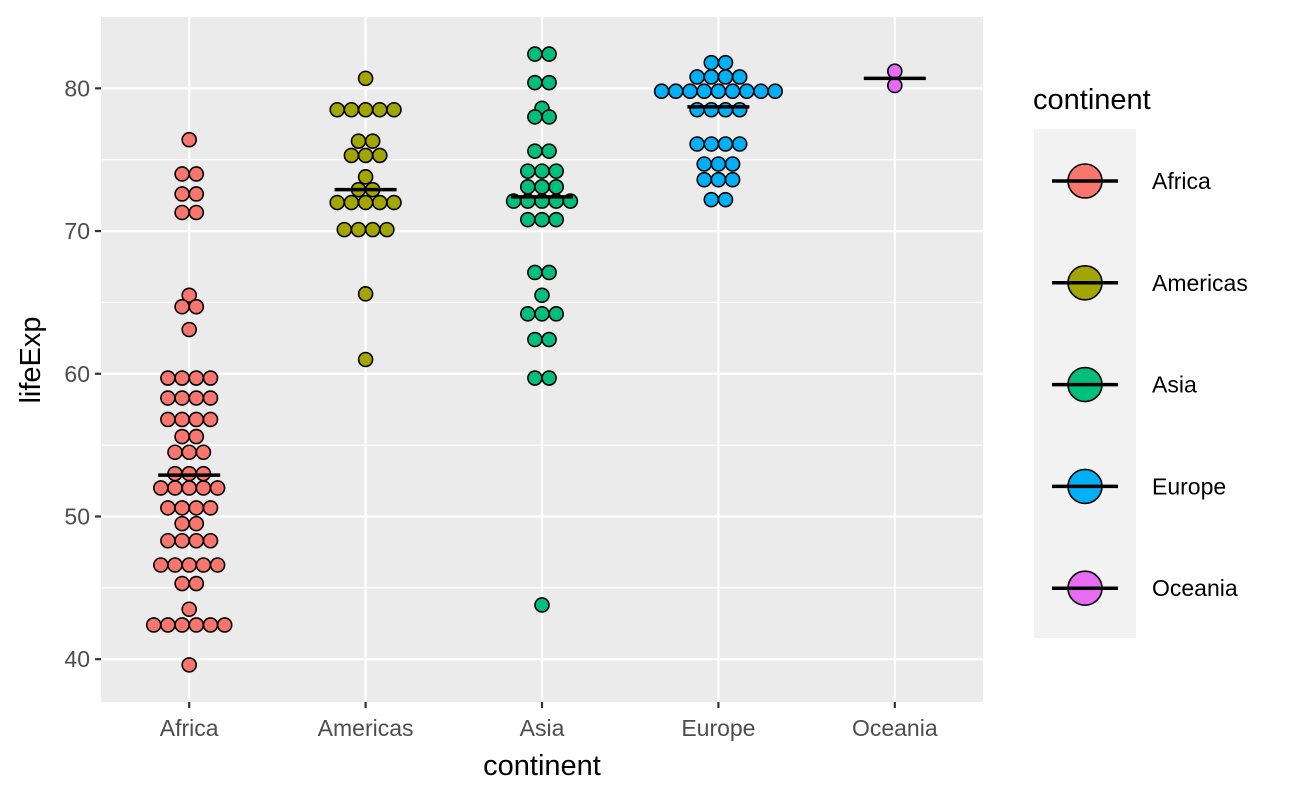 This screenshot has height=800, width=1296. I want to click on y-tick-label: 50, so click(77, 516).